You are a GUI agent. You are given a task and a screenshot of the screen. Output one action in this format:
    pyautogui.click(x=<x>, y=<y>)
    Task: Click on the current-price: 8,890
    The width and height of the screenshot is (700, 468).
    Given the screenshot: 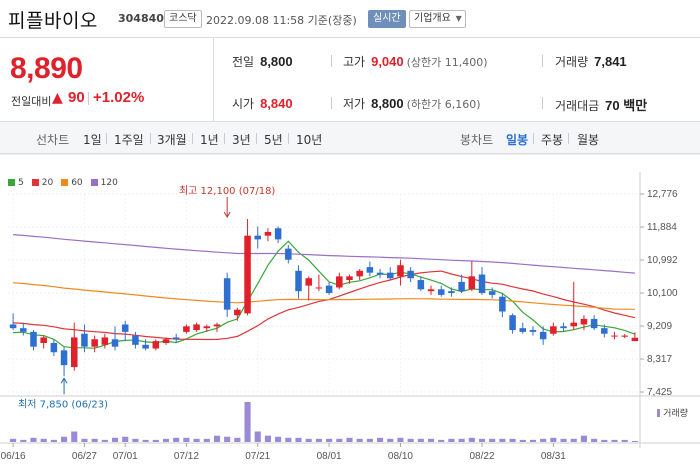 What is the action you would take?
    pyautogui.click(x=46, y=68)
    